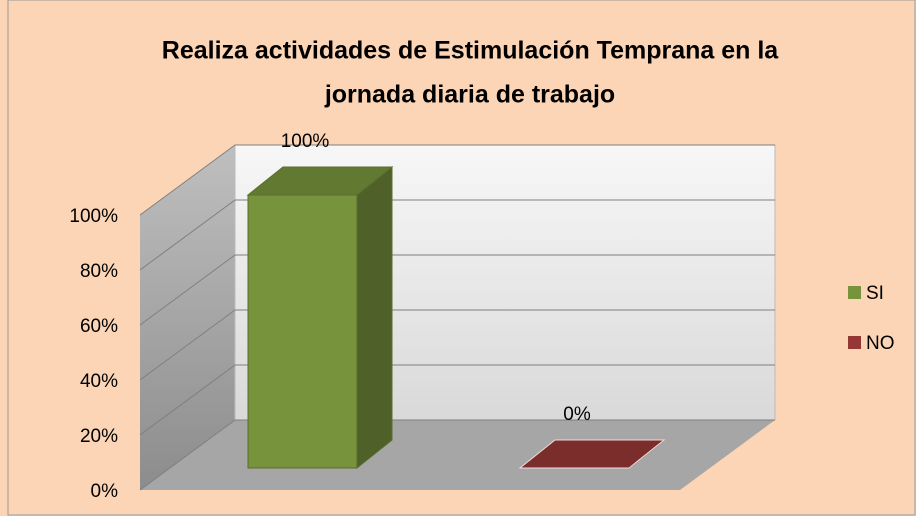 This screenshot has width=916, height=521. Describe the element at coordinates (457, 455) in the screenshot. I see `floor` at that location.